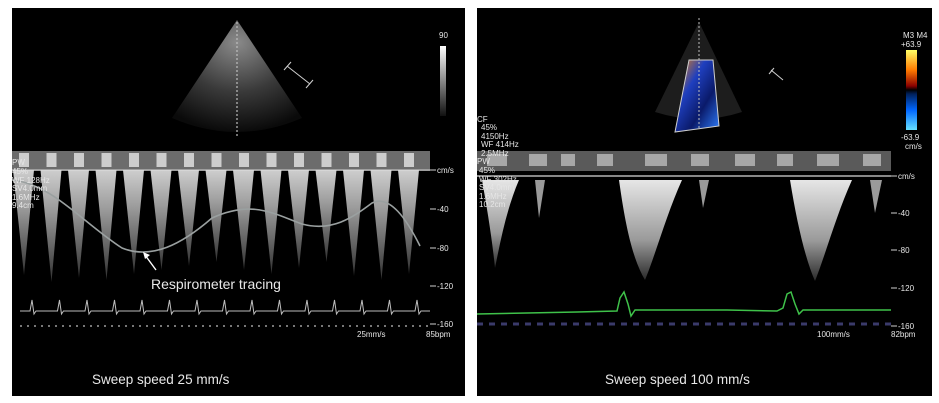 This screenshot has width=939, height=403. What do you see at coordinates (833, 334) in the screenshot?
I see `right-sweep-readout: 100mm/s` at bounding box center [833, 334].